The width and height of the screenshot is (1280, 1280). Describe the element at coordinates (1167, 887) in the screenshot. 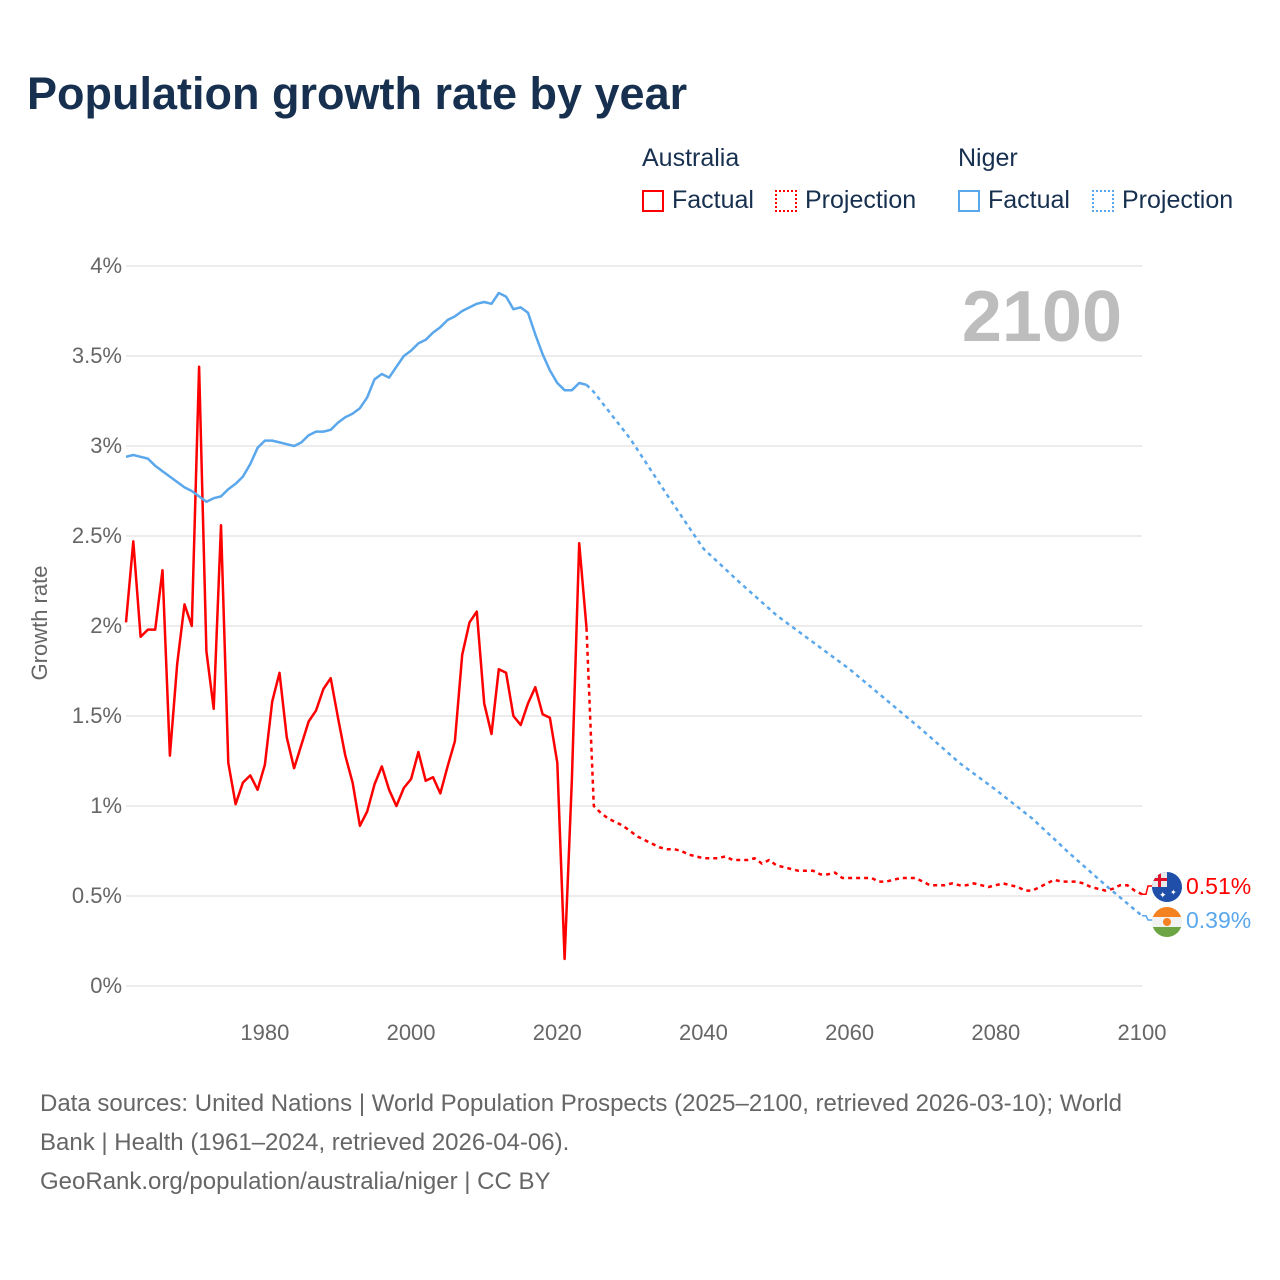

I see `australia-flag-icon: ✦ ✦` at that location.